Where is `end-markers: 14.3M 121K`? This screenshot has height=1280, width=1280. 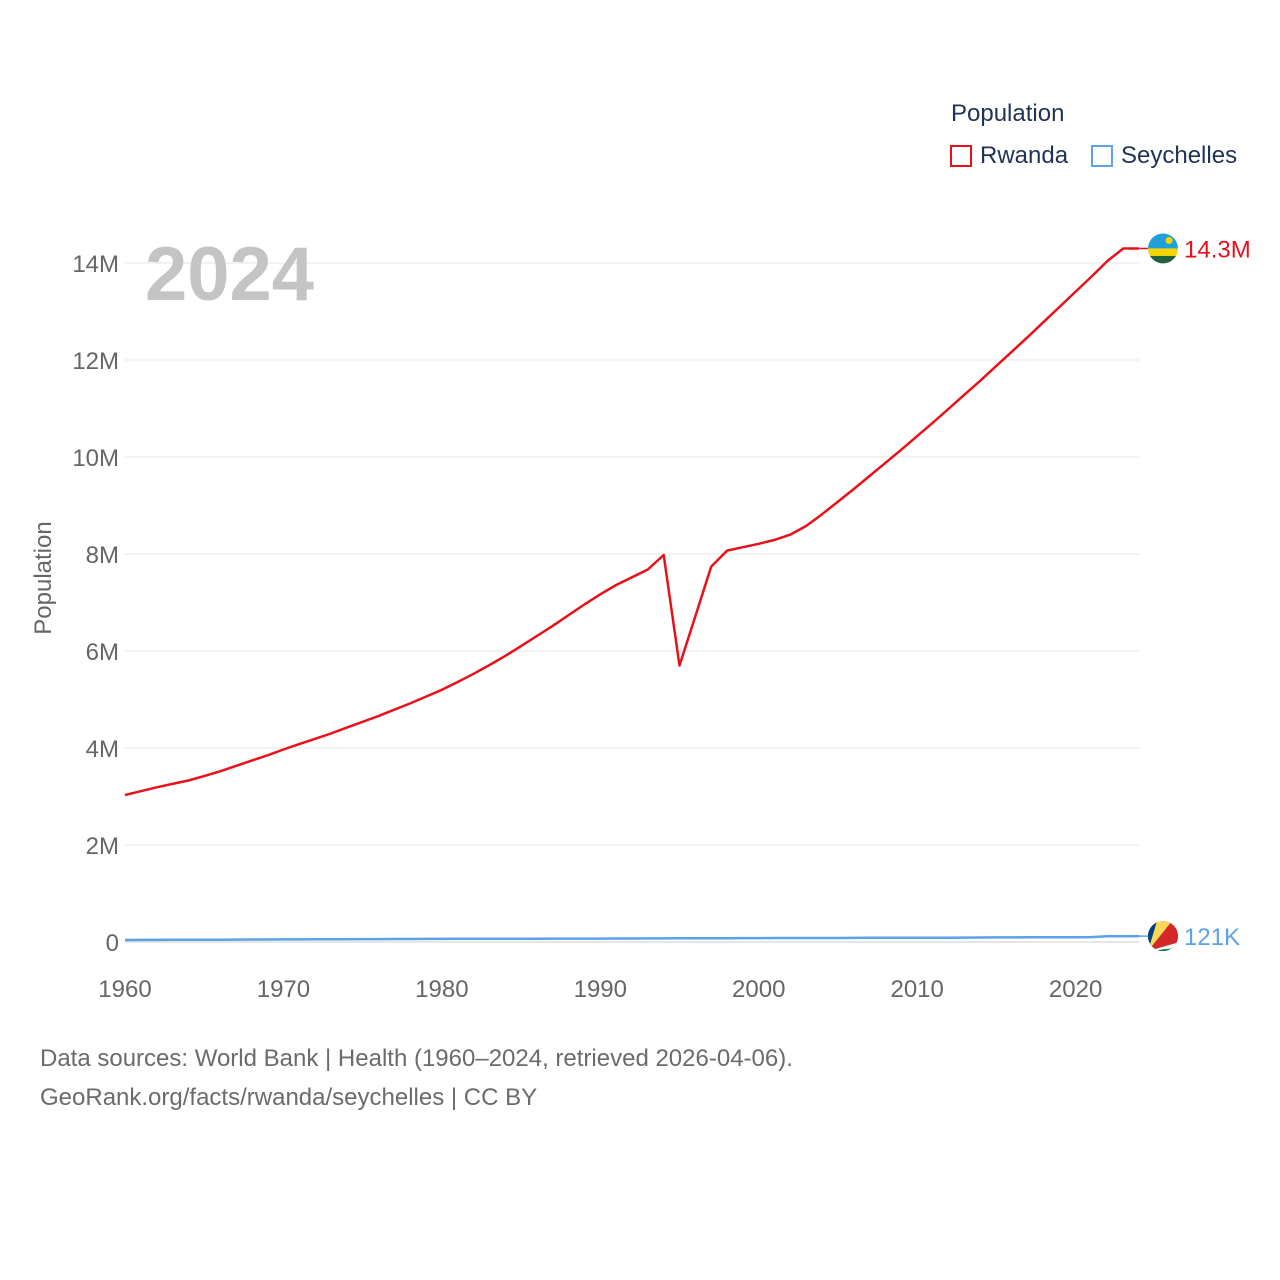
end-markers: 14.3M 121K is located at coordinates (1195, 592).